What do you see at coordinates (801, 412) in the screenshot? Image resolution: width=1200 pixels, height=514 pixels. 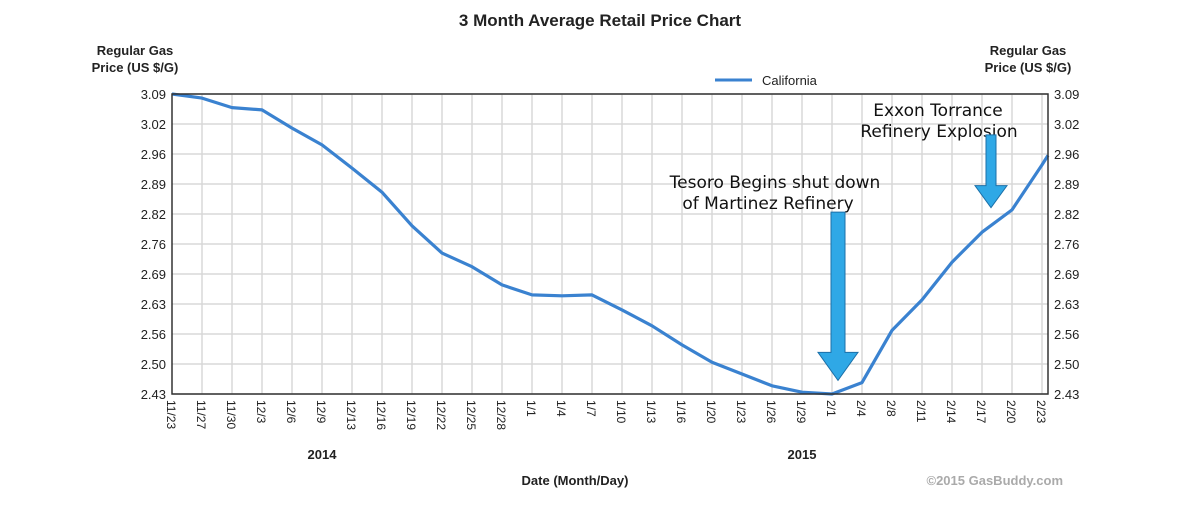 I see `x-tick-label: 1/29` at bounding box center [801, 412].